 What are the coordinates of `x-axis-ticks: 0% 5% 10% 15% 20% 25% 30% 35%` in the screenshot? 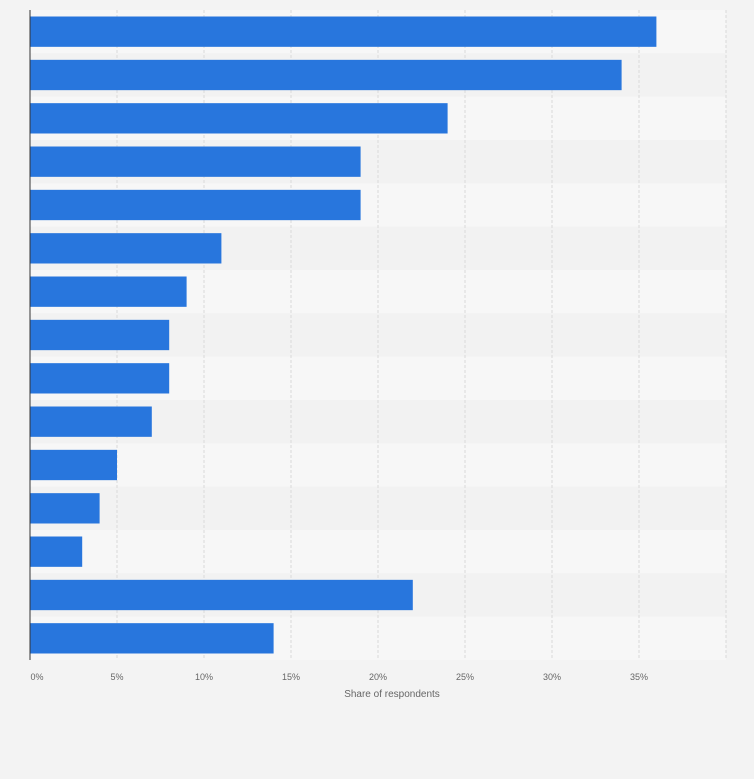 It's located at (339, 677).